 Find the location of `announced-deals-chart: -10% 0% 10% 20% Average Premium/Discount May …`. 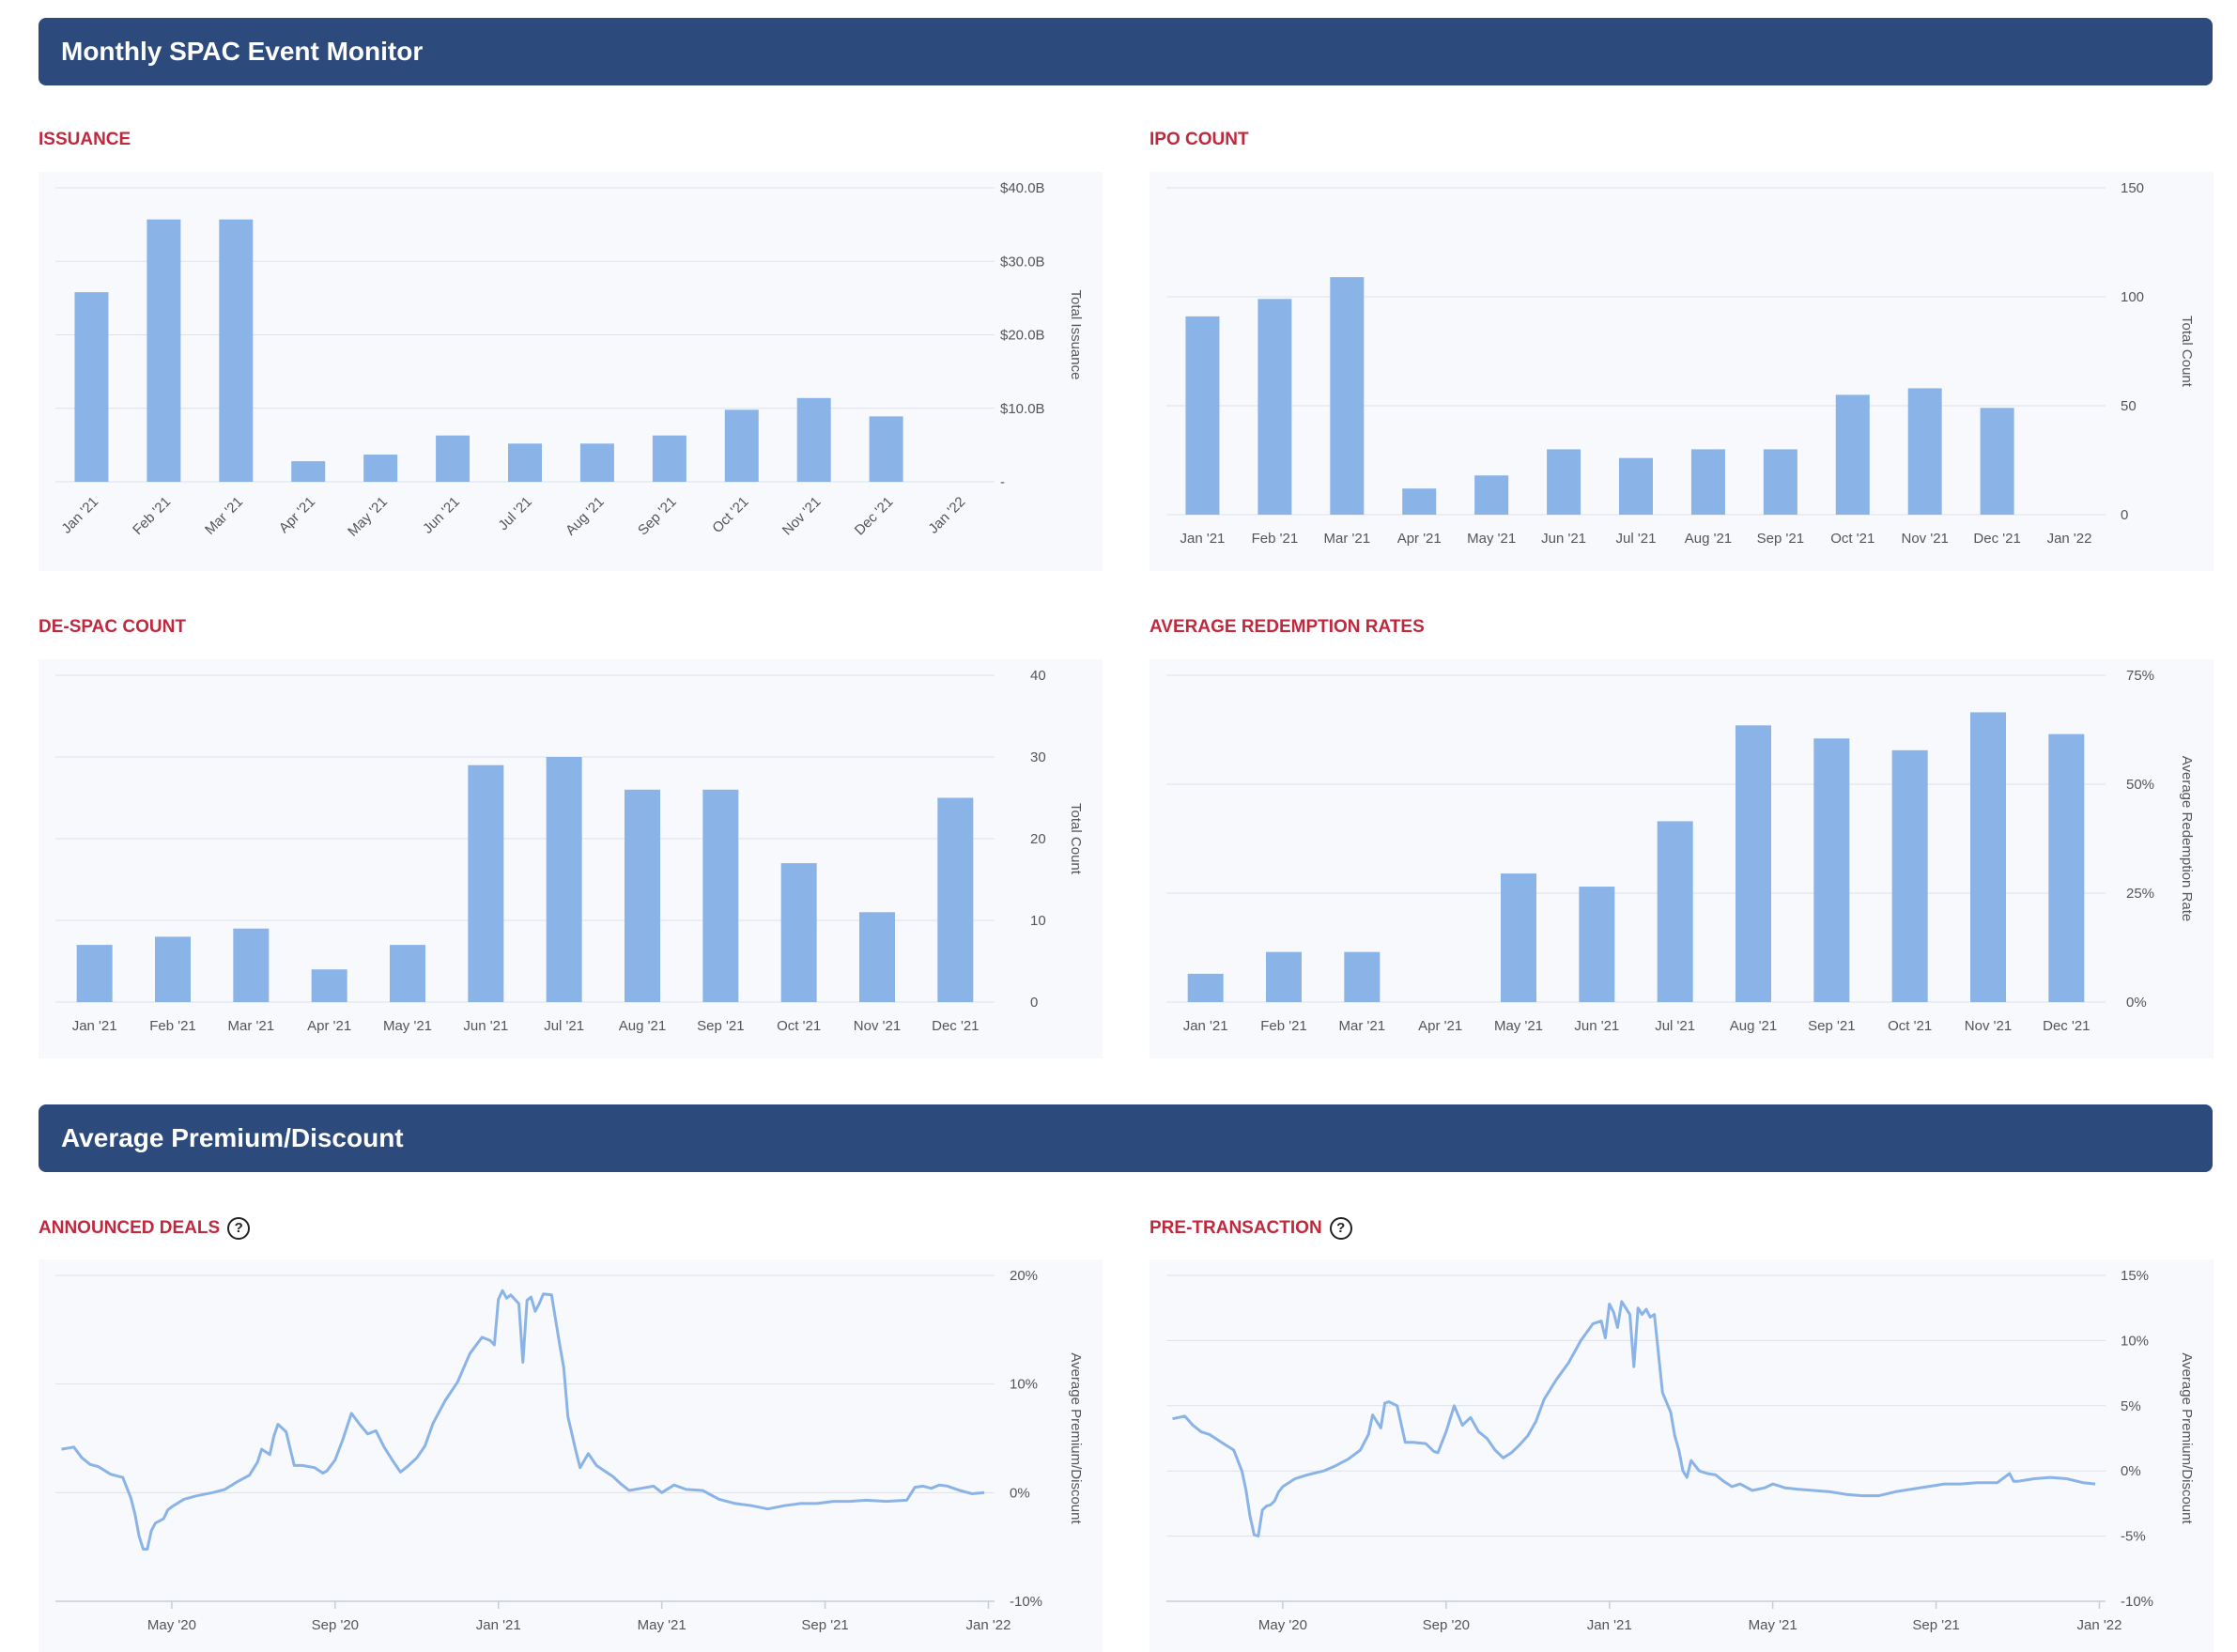

announced-deals-chart: -10% 0% 10% 20% Average Premium/Discount May … is located at coordinates (571, 1455).